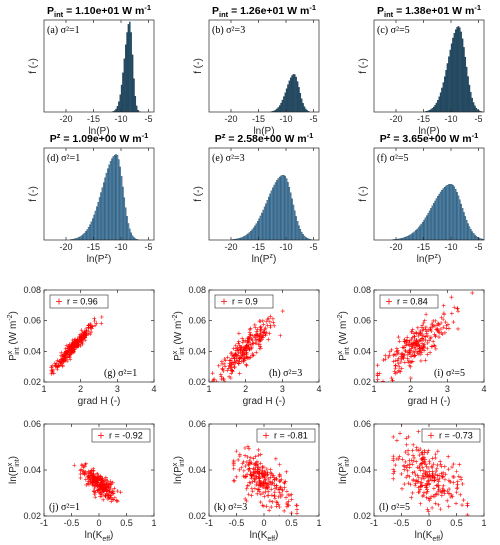  Describe the element at coordinates (264, 536) in the screenshot. I see `x-axis-label: ln(Keff)` at that location.